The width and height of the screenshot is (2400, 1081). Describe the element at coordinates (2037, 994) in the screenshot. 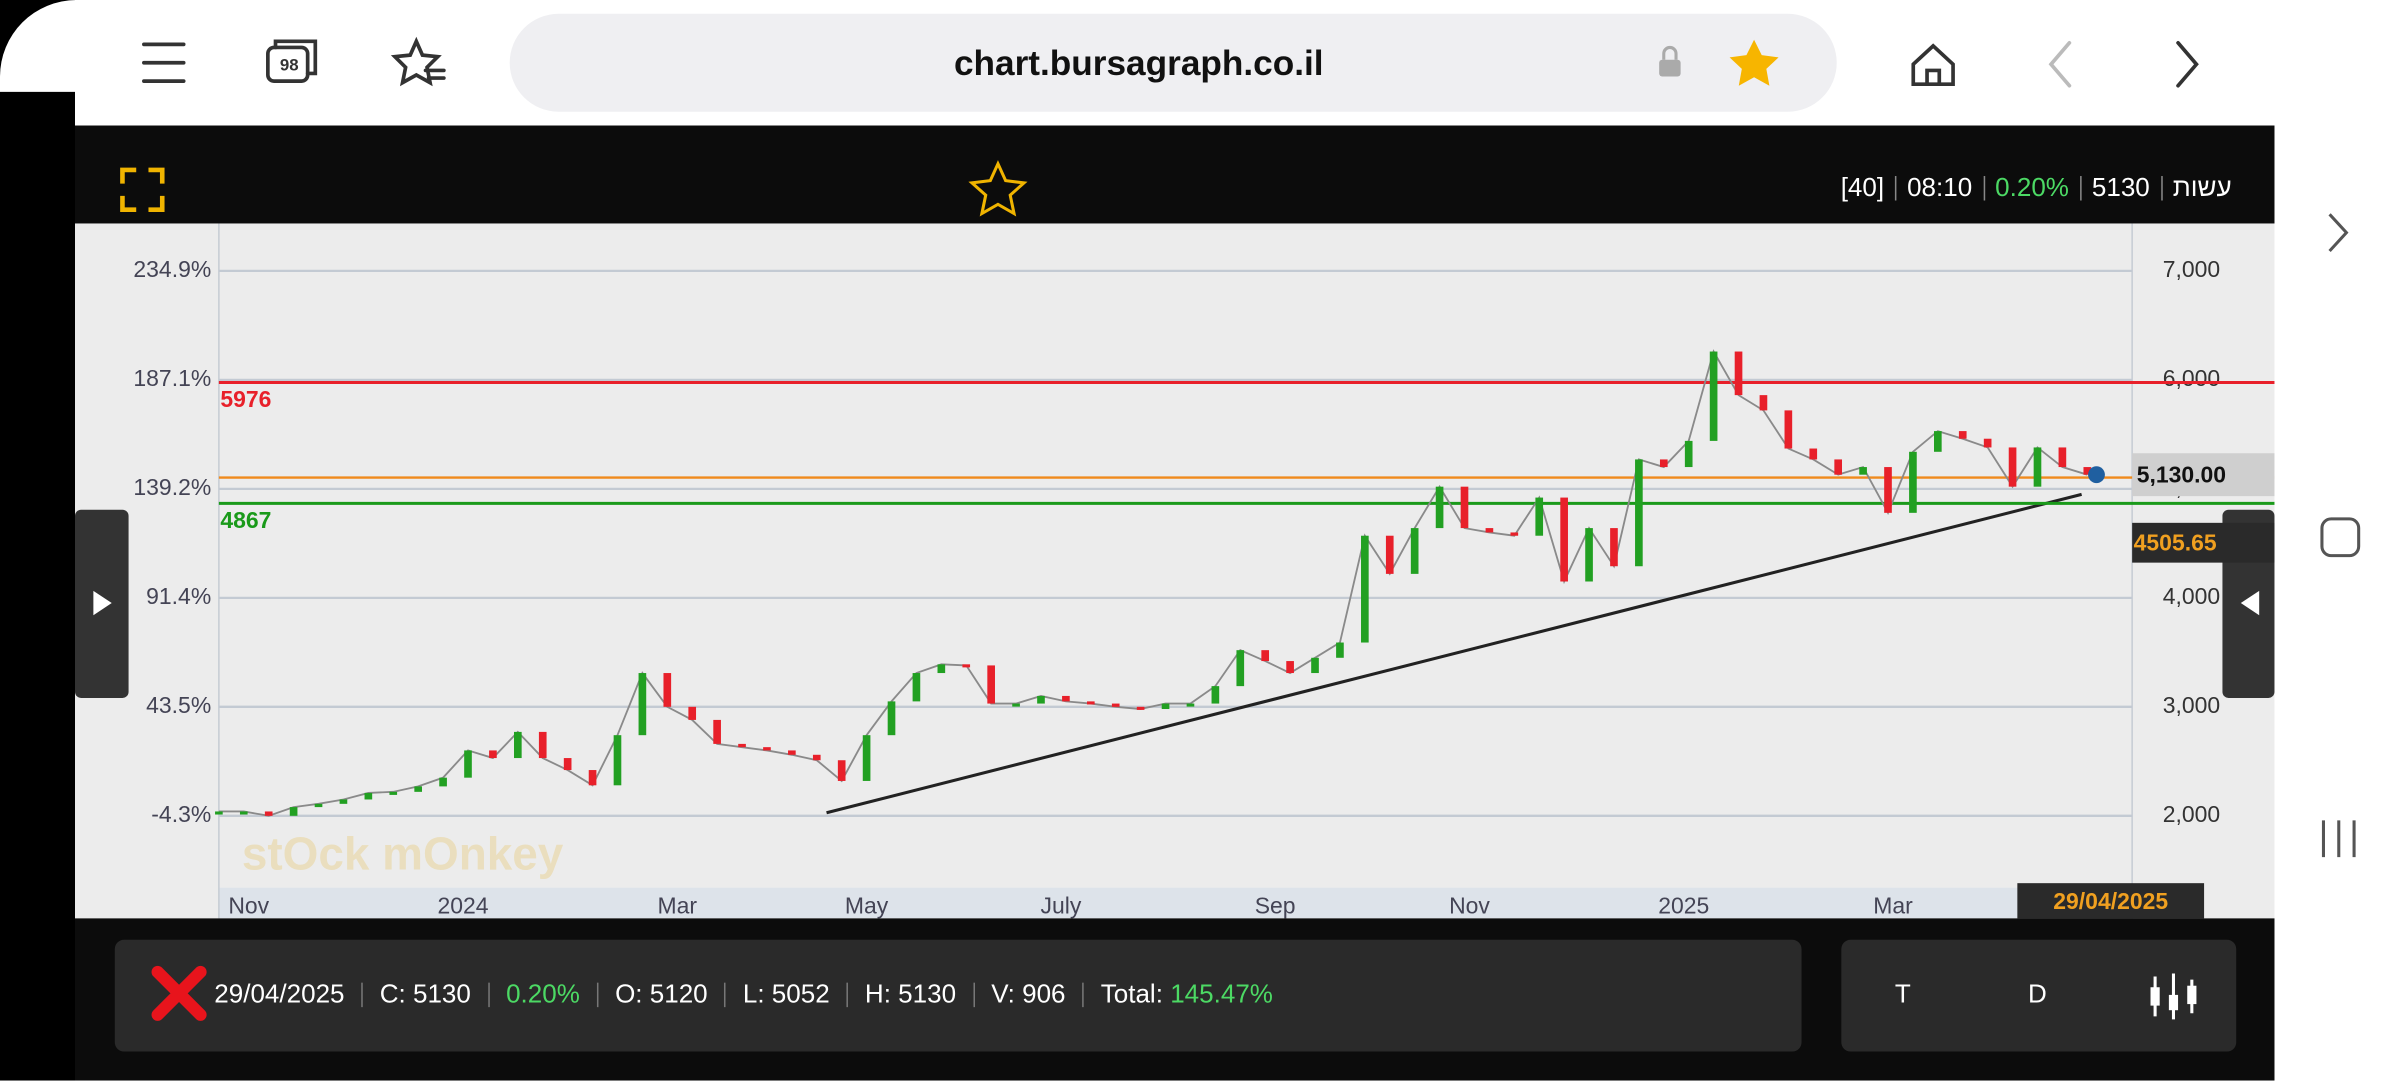

I see `button-d: D` at that location.